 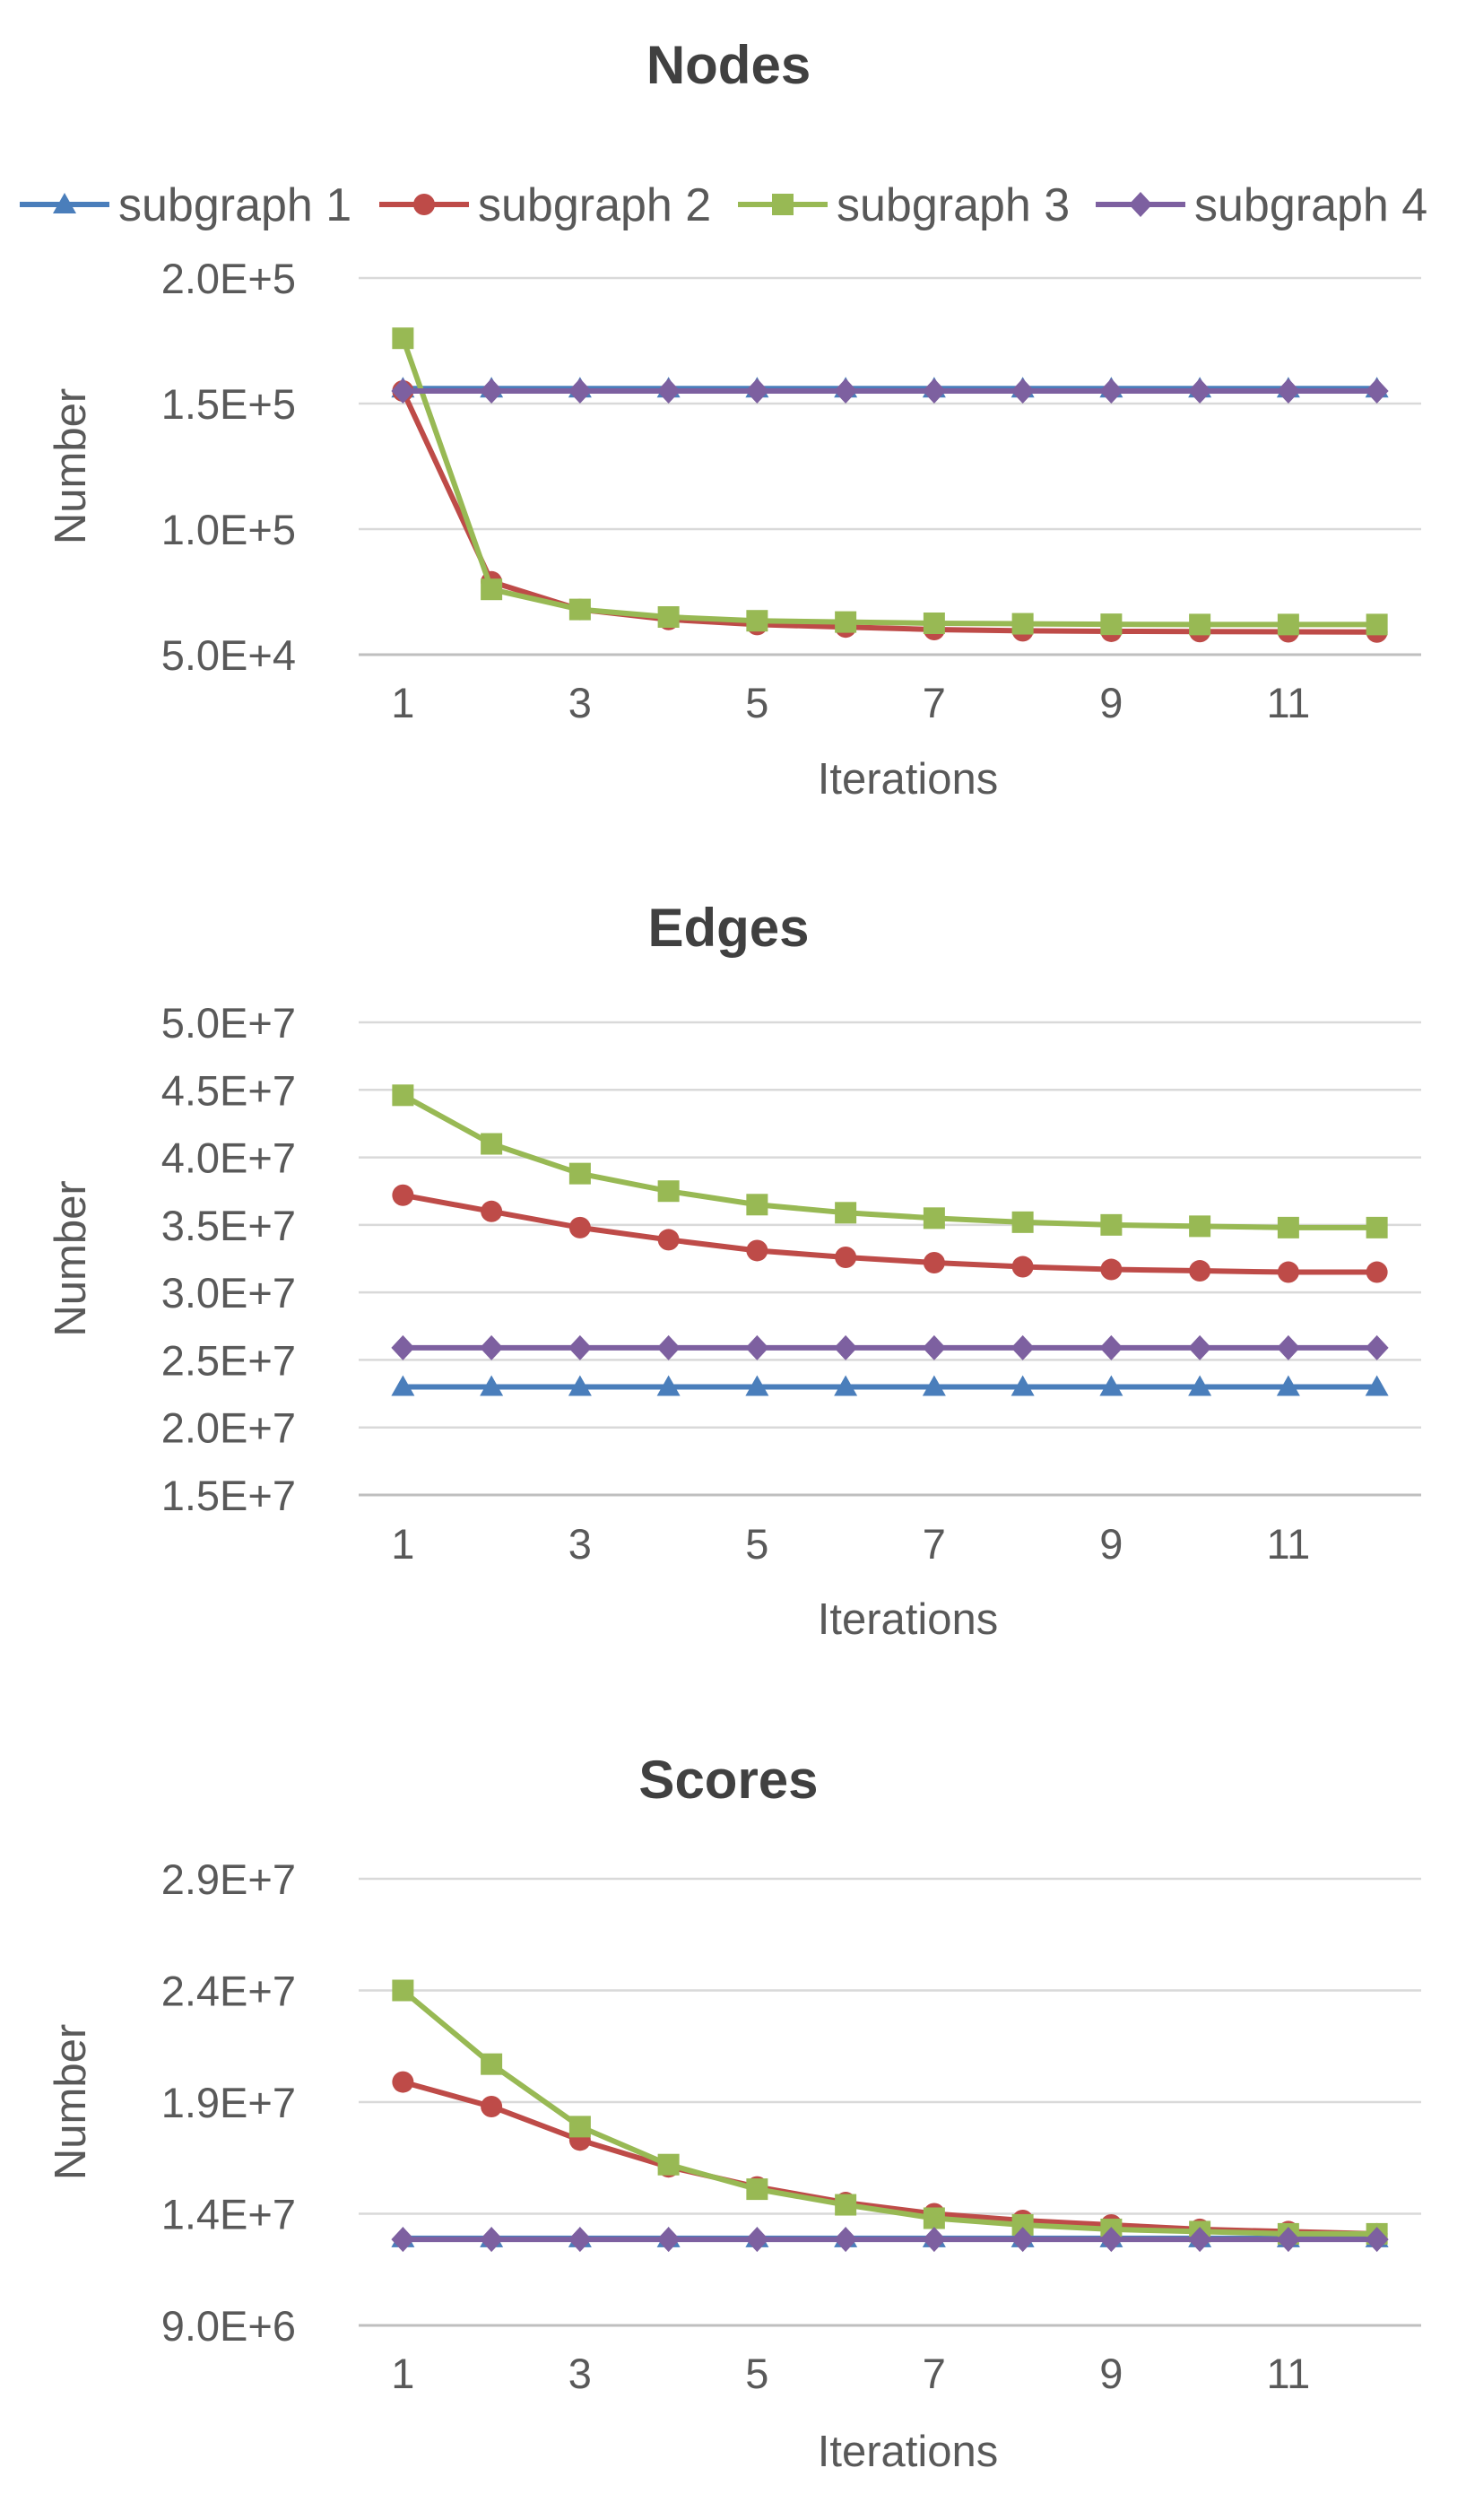 I want to click on y-tick-label: 2.9E+7, so click(x=229, y=1879).